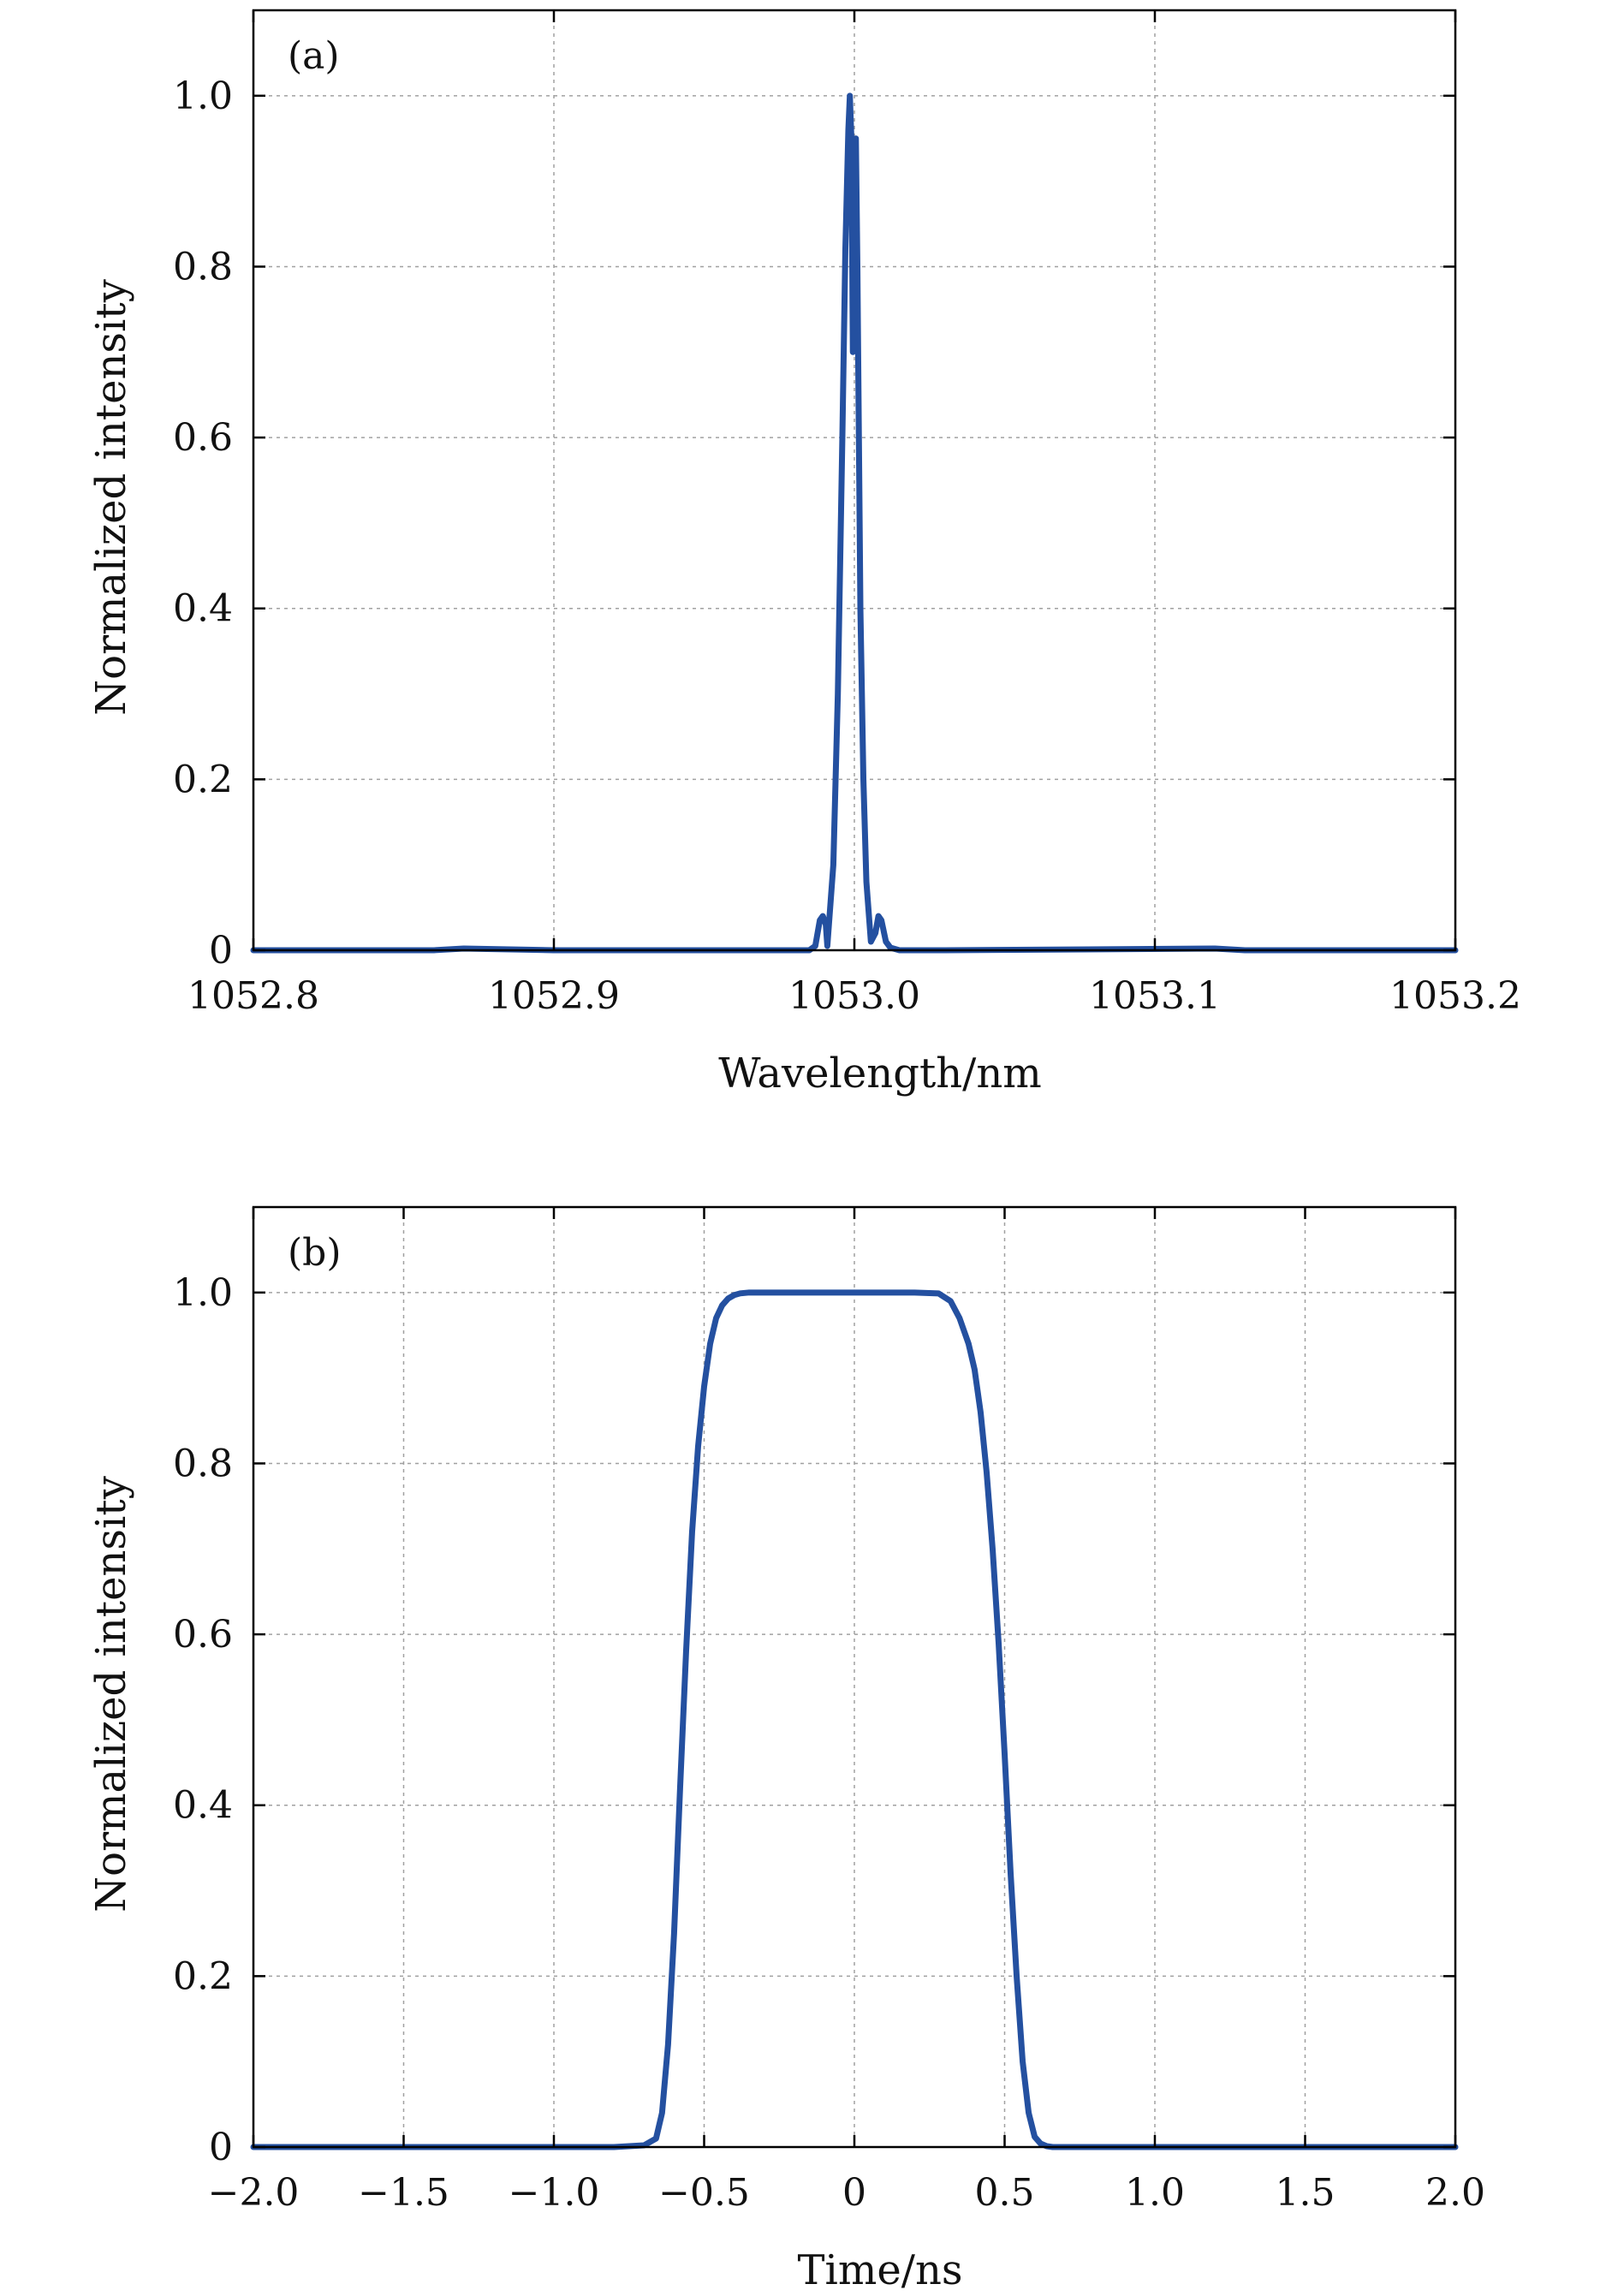  I want to click on panel-b-y-axis-title: Normalized intensity, so click(111, 1694).